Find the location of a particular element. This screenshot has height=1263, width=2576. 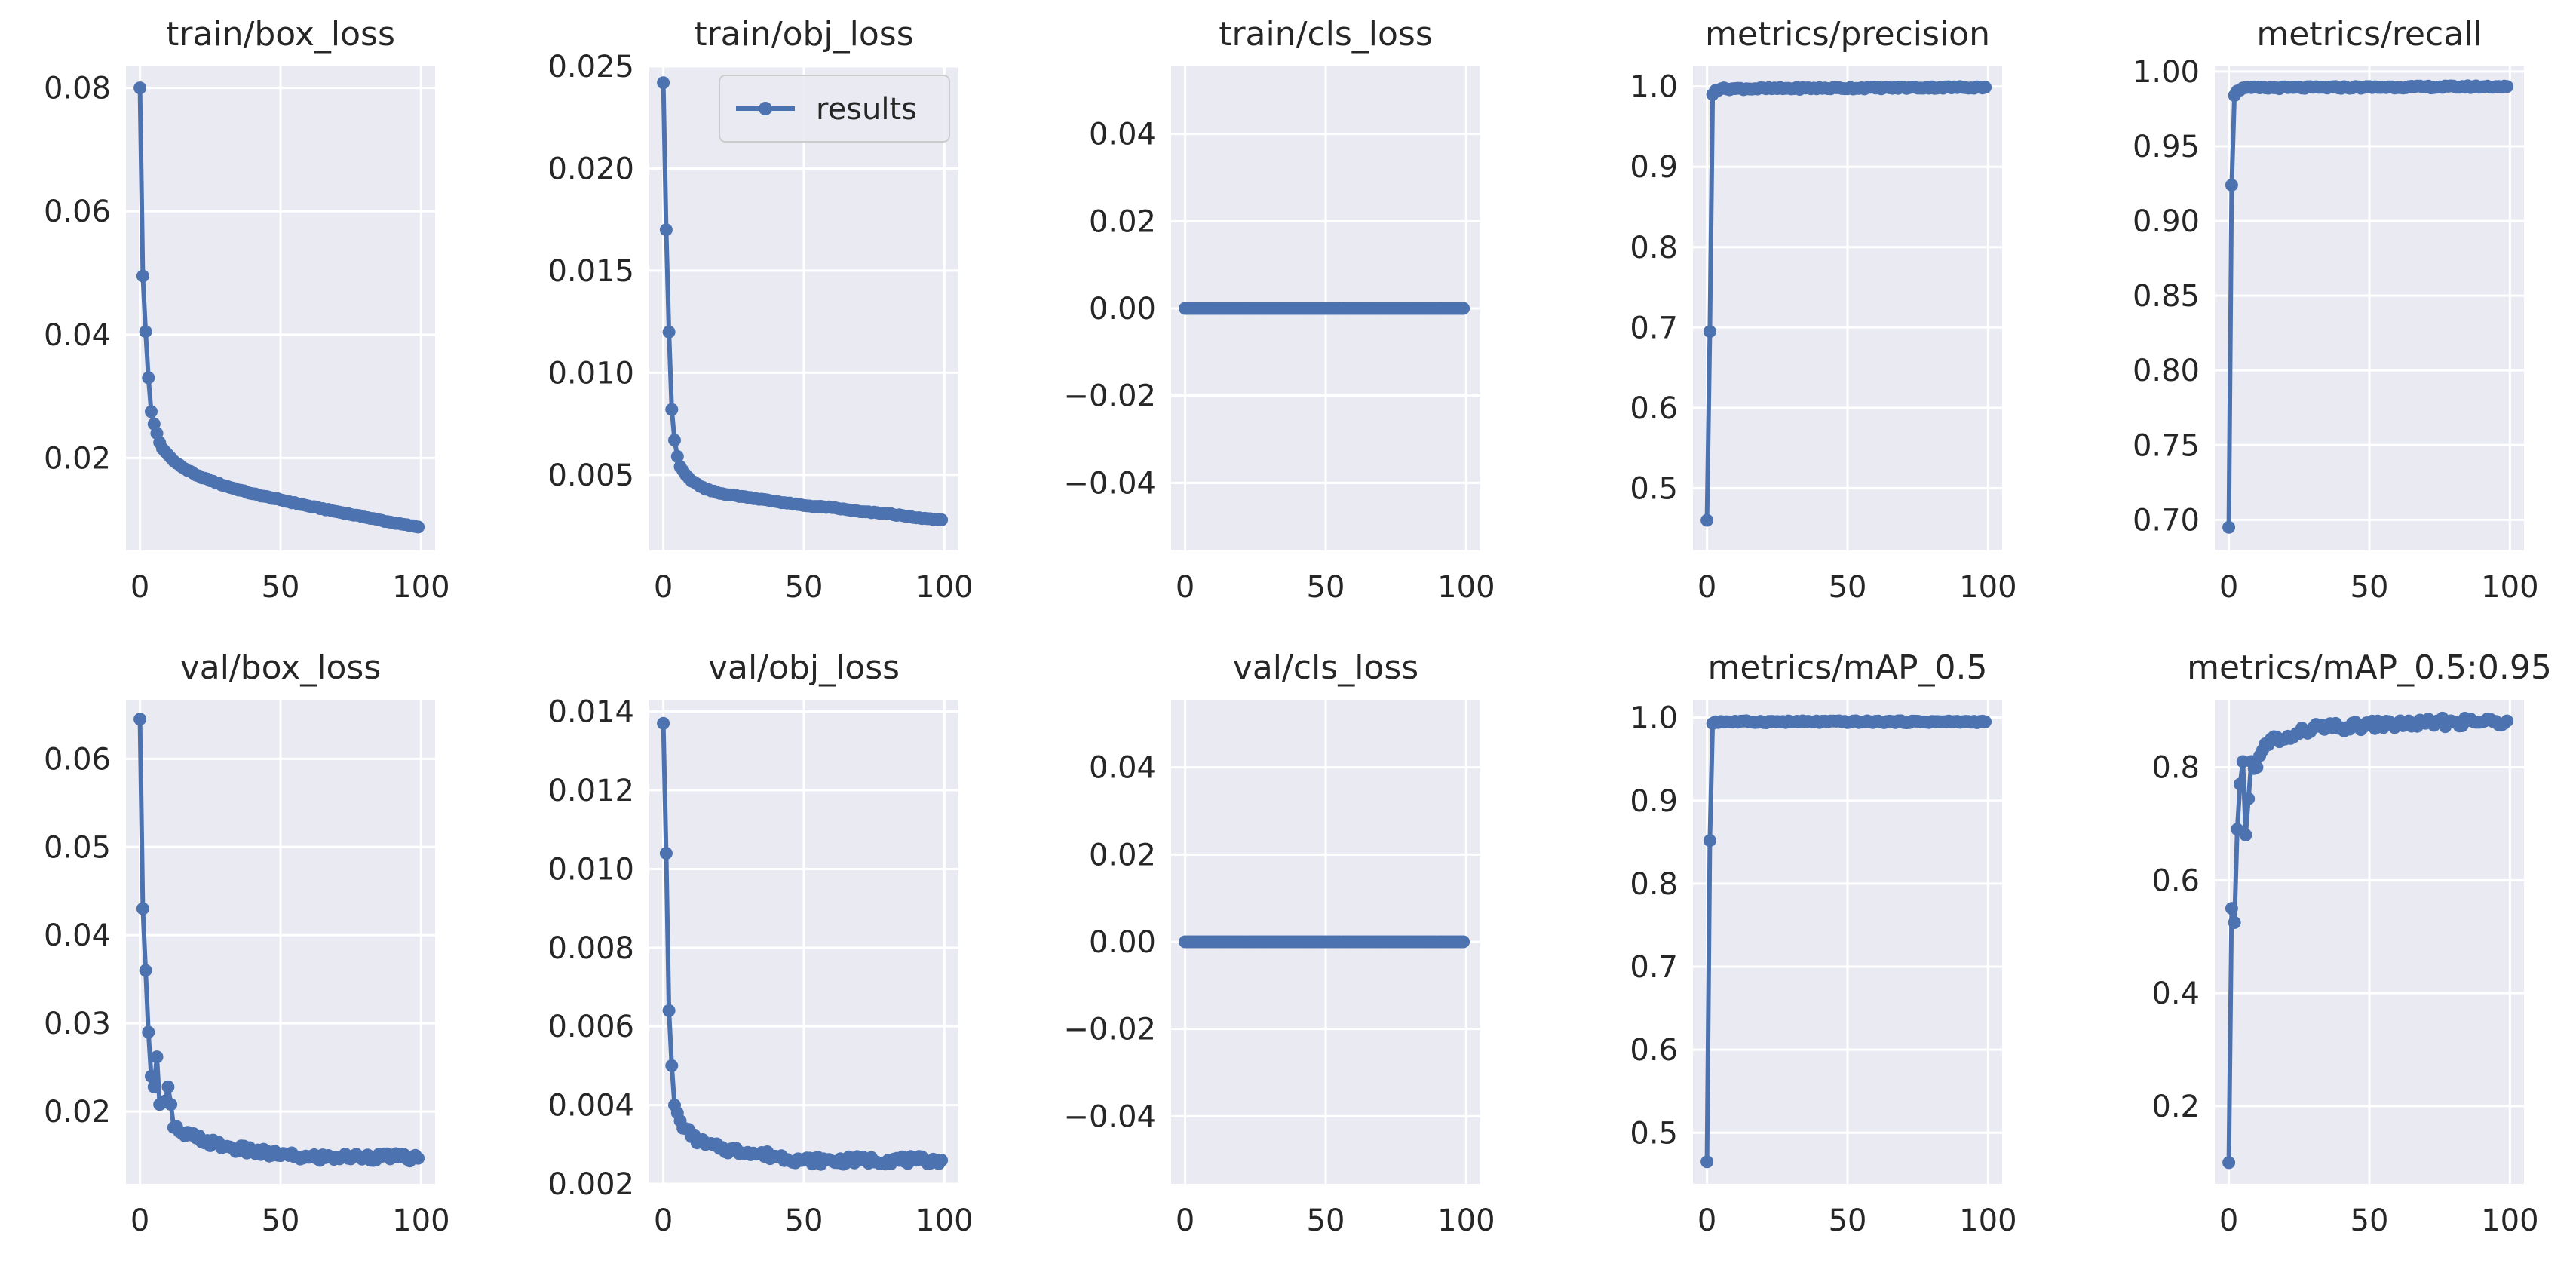

chart-title: val/obj_loss is located at coordinates (804, 667).